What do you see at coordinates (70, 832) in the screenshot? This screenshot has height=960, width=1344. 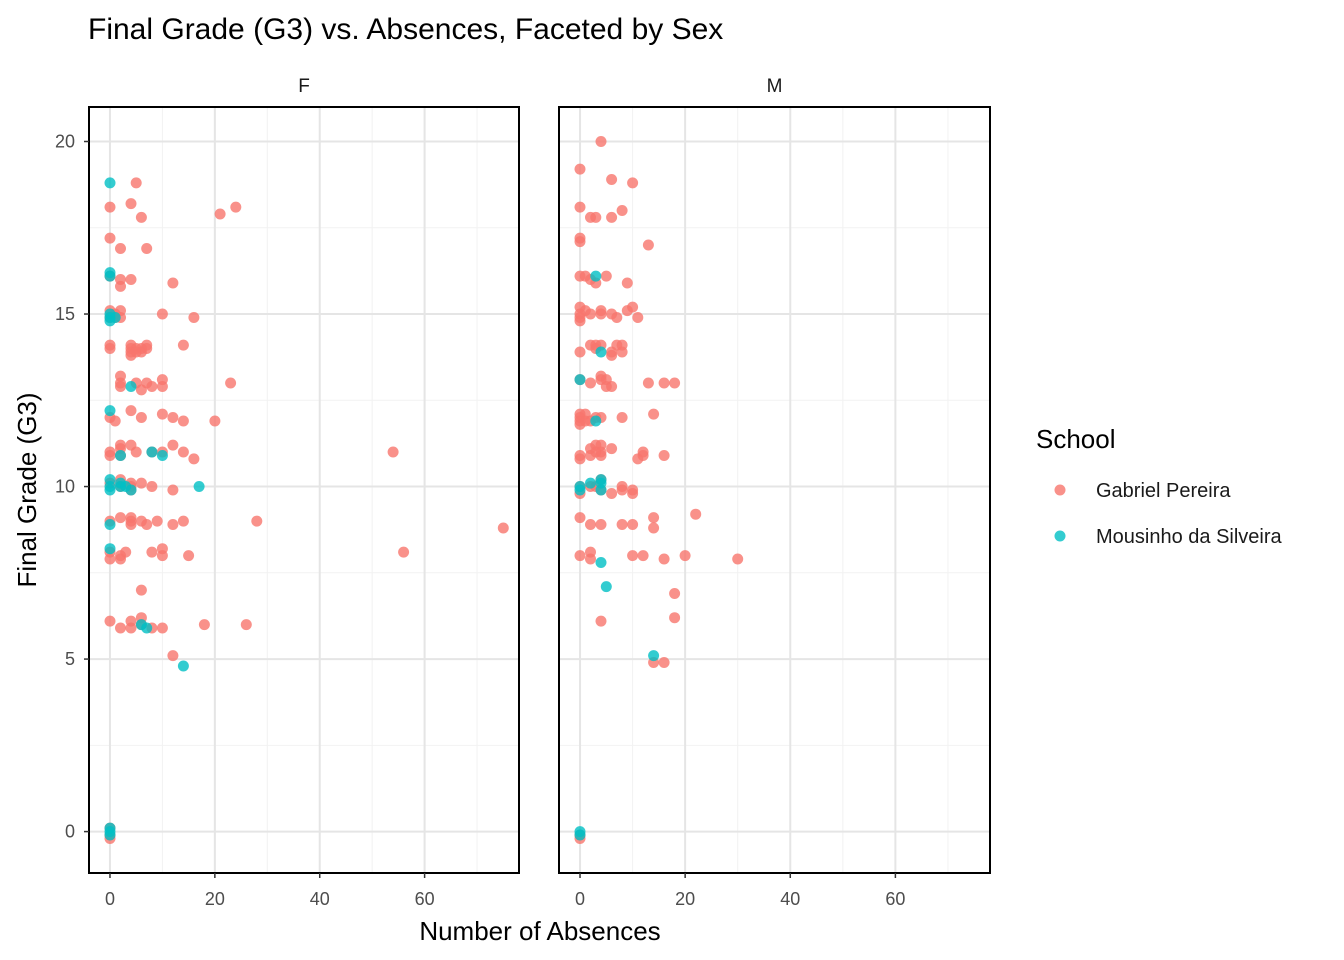 I see `y-tick-label: 0` at bounding box center [70, 832].